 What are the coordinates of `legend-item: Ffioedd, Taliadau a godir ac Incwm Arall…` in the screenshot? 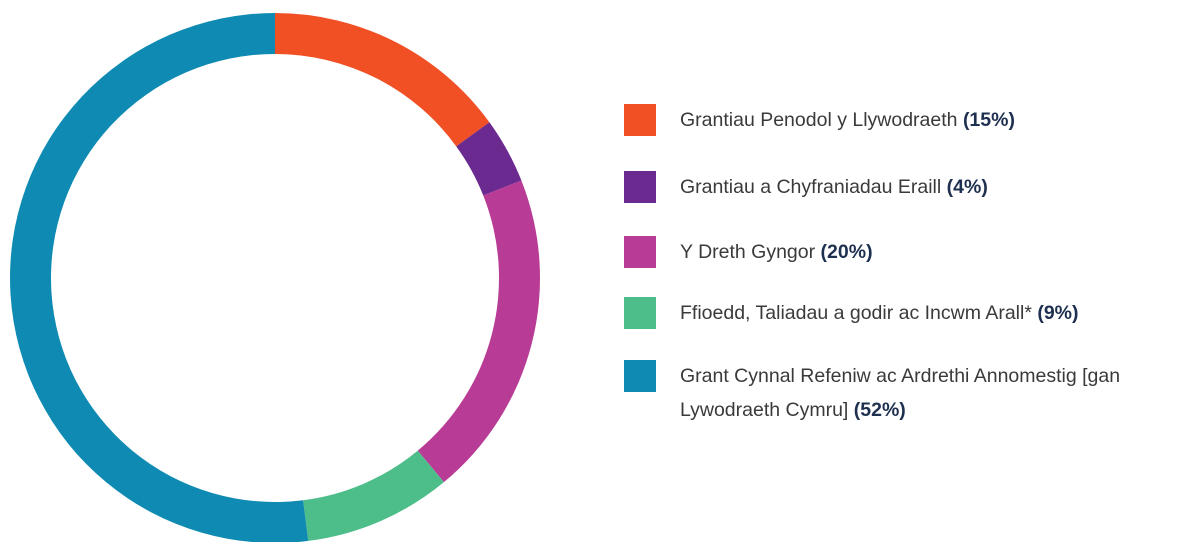 It's located at (909, 313).